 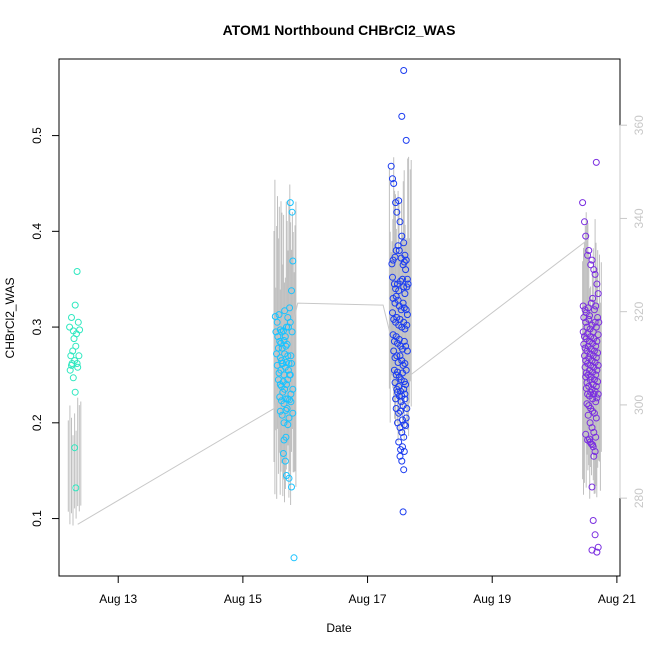 What do you see at coordinates (339, 628) in the screenshot?
I see `x-axis-label: Date` at bounding box center [339, 628].